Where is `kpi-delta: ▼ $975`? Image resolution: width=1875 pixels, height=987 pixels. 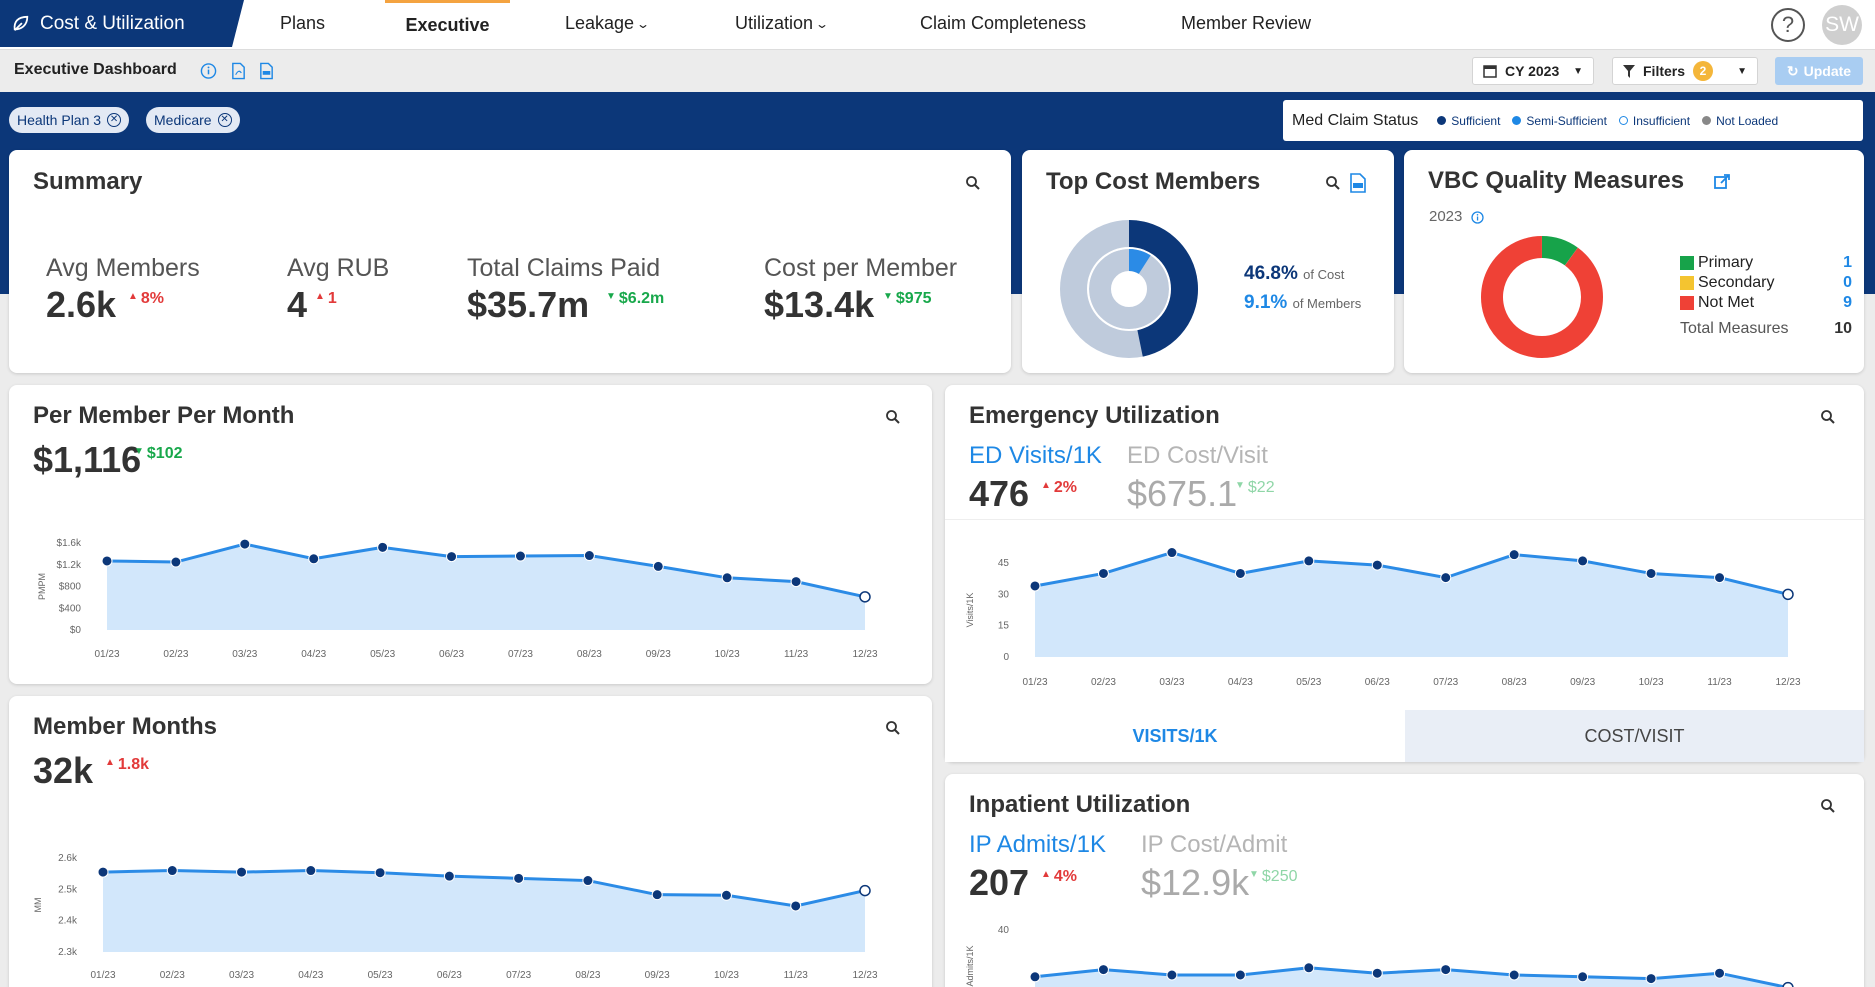 kpi-delta: ▼ $975 is located at coordinates (907, 298).